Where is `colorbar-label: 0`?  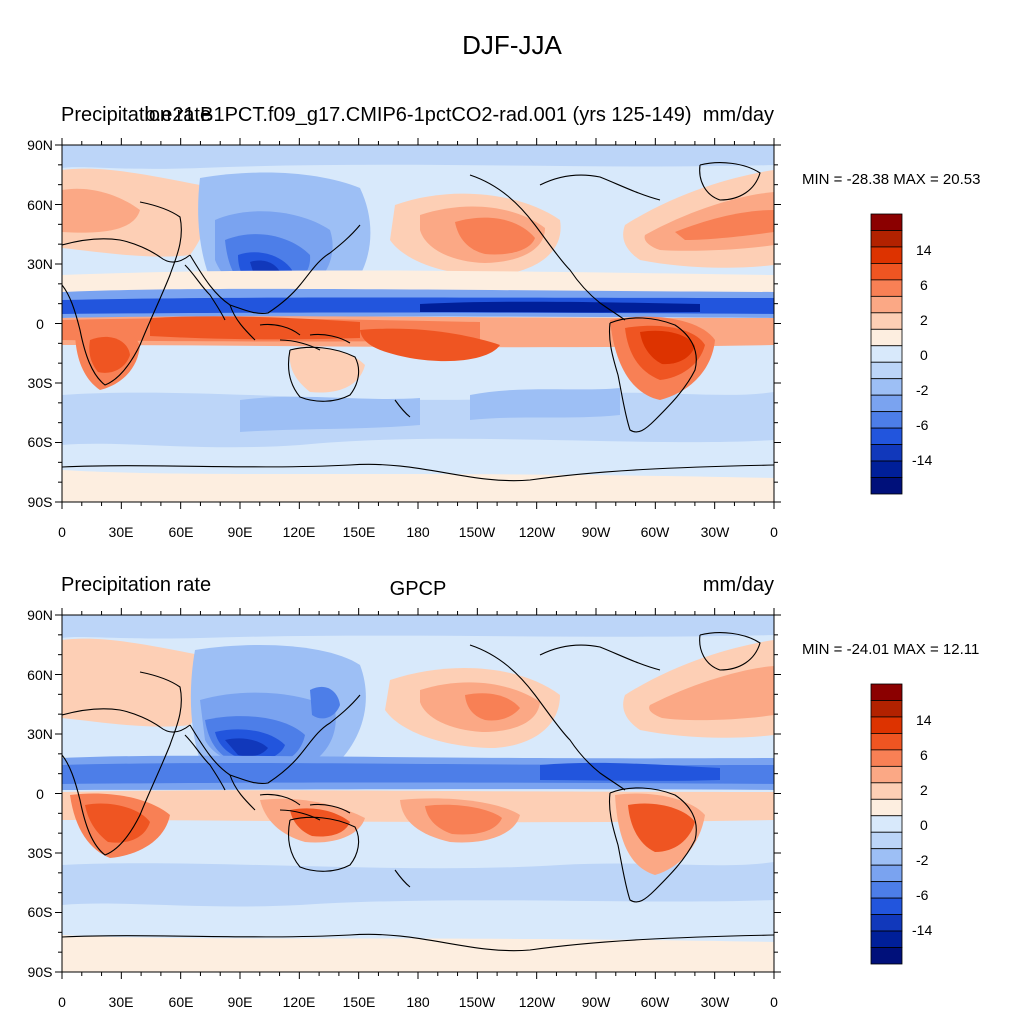
colorbar-label: 0 is located at coordinates (924, 825).